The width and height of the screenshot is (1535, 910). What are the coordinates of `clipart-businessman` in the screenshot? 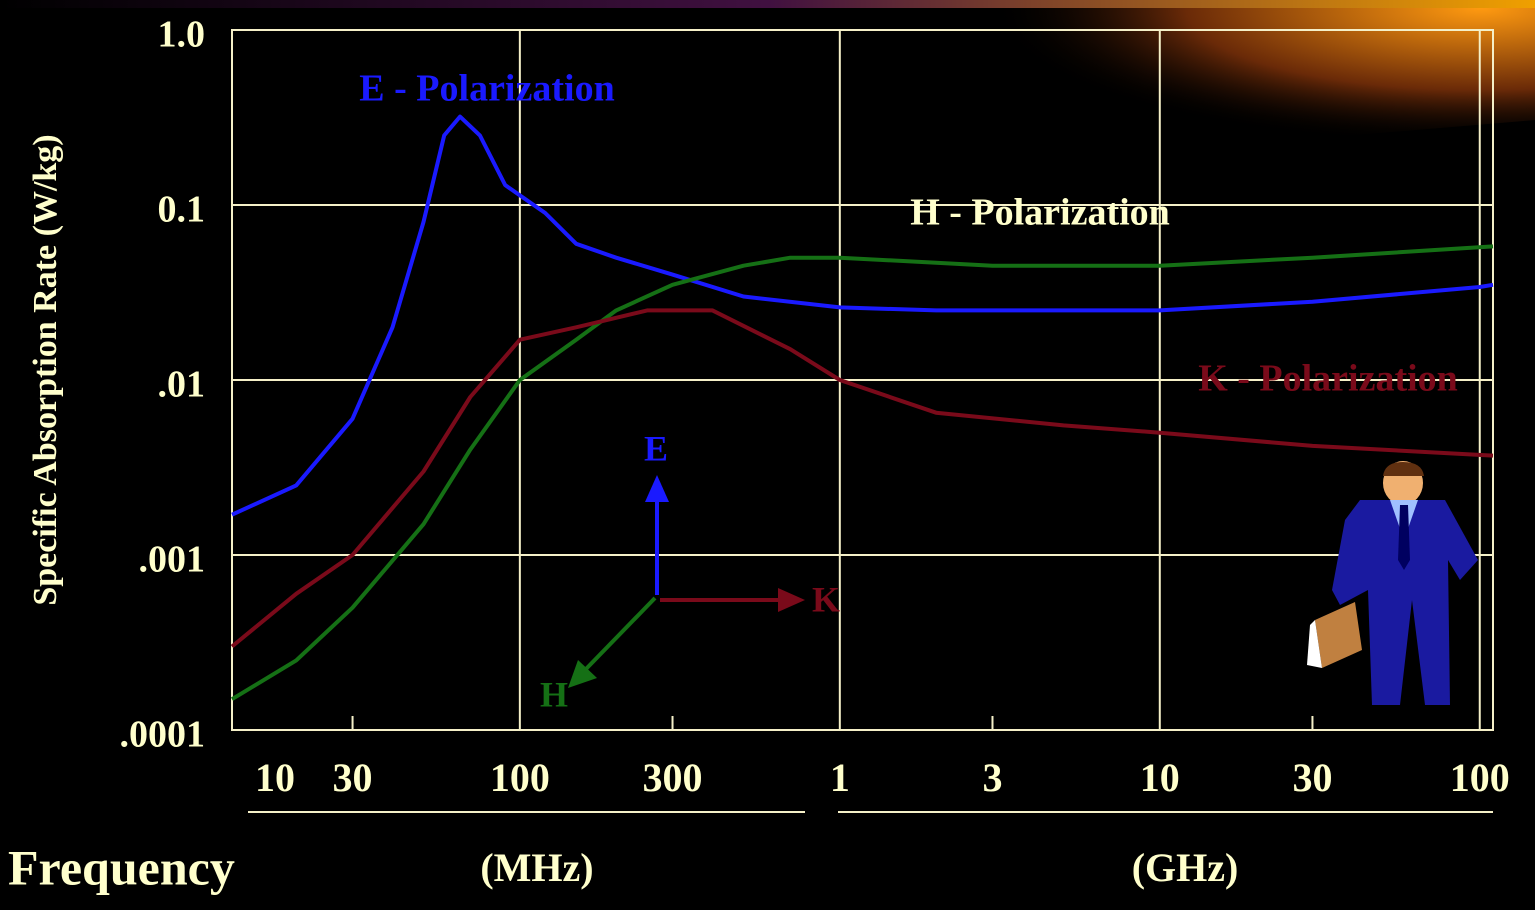 It's located at (1392, 583).